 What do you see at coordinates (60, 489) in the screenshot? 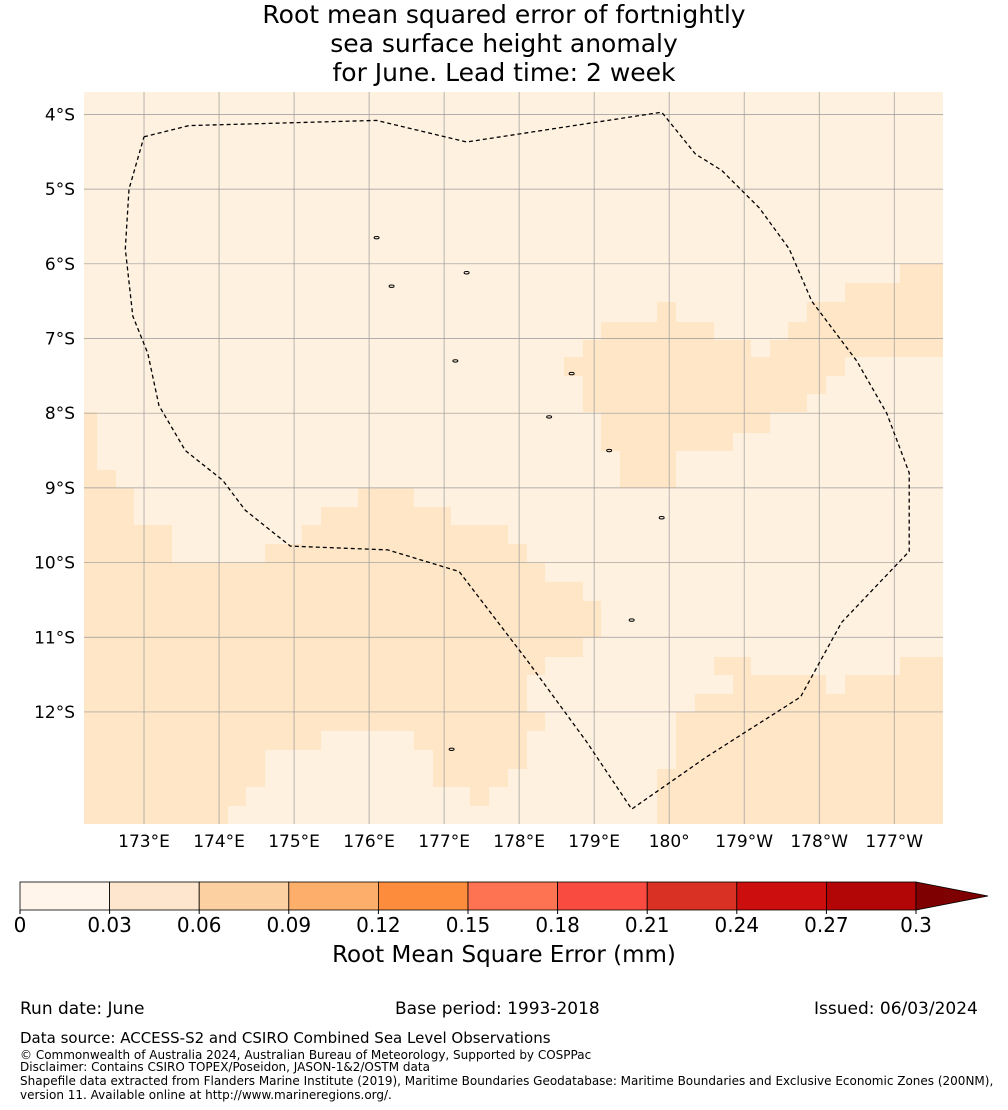
I see `latitude-label: 9°S` at bounding box center [60, 489].